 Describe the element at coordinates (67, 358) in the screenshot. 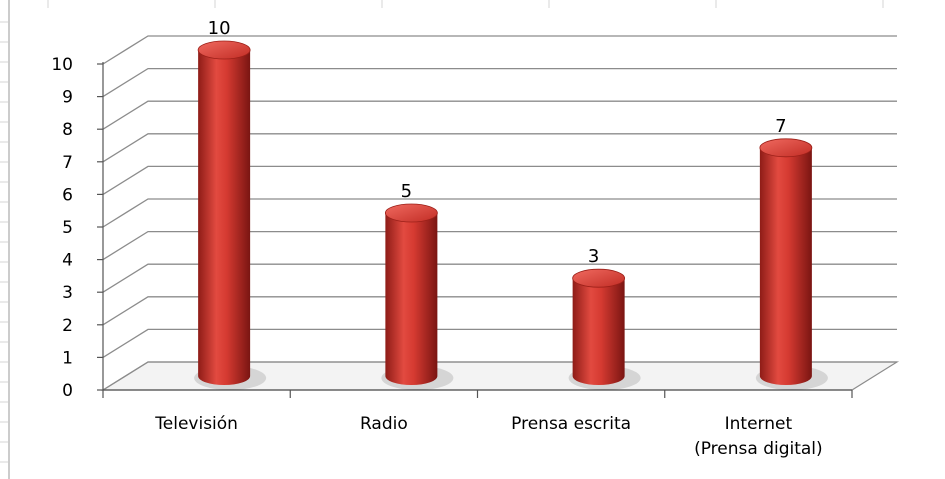

I see `y-tick-label: 1` at that location.